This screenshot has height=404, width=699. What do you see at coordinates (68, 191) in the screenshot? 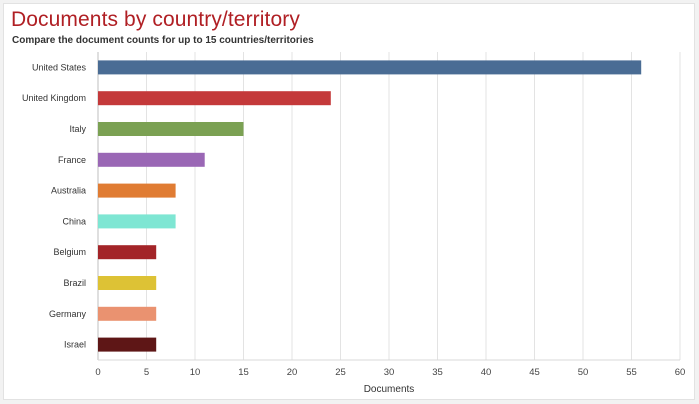
I see `category-label: Australia` at bounding box center [68, 191].